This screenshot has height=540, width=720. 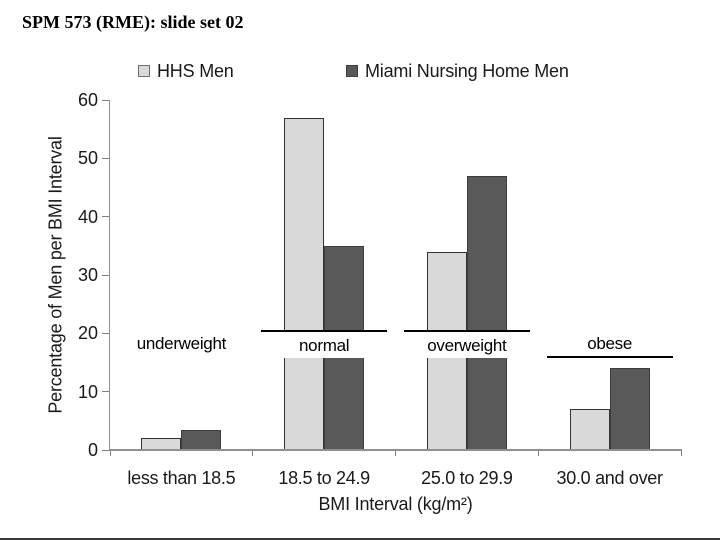 What do you see at coordinates (144, 71) in the screenshot?
I see `legend-swatch-hhs-men` at bounding box center [144, 71].